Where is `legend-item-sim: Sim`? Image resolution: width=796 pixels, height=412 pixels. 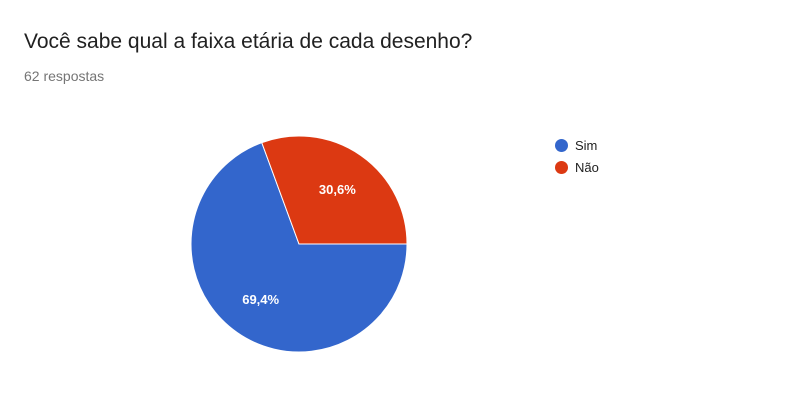 legend-item-sim: Sim is located at coordinates (577, 145).